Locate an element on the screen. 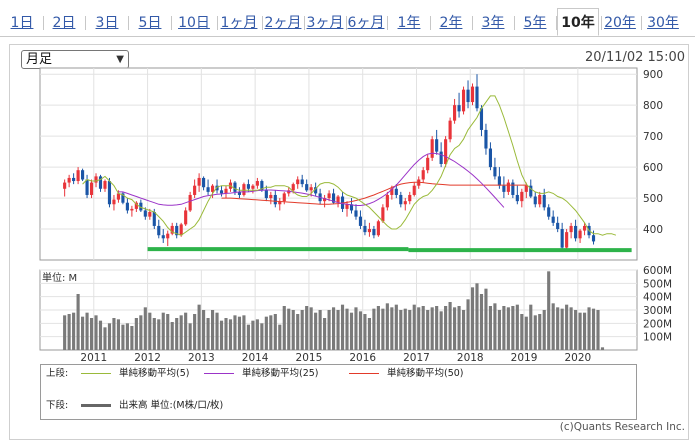  year-tick-label: 2016 is located at coordinates (362, 358).